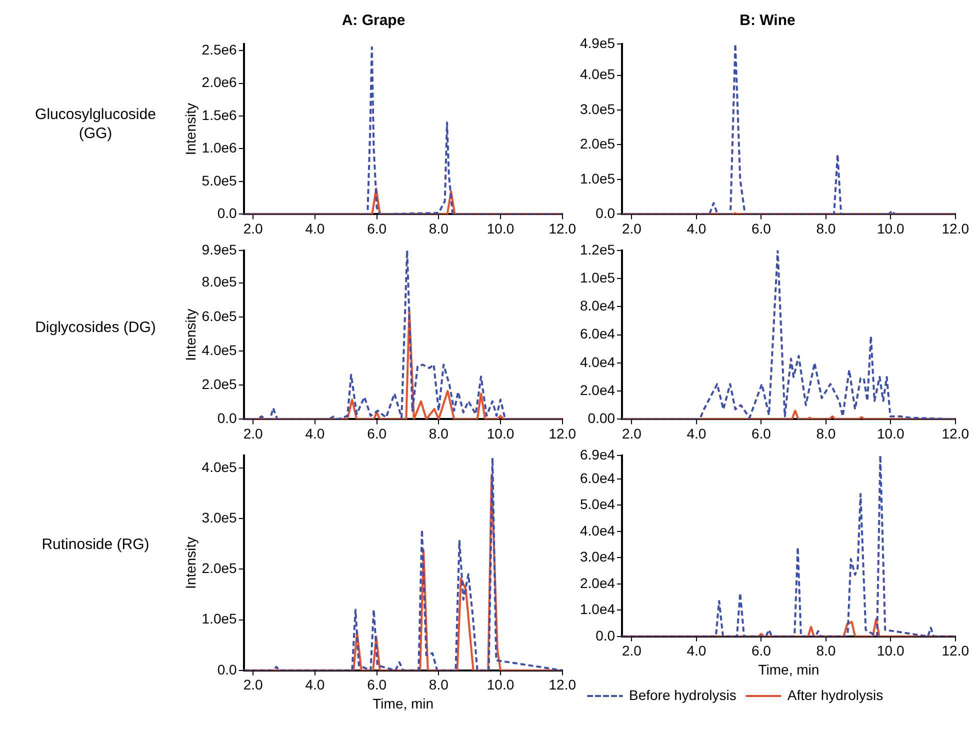  What do you see at coordinates (598, 42) in the screenshot?
I see `y-tick-label: 4.9e5` at bounding box center [598, 42].